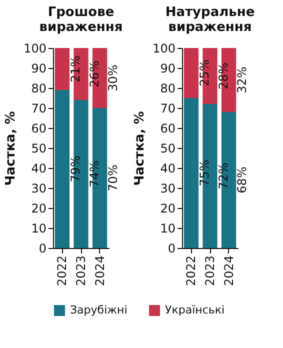 The width and height of the screenshot is (283, 348). What do you see at coordinates (223, 176) in the screenshot?
I see `data-label: 72%` at bounding box center [223, 176].